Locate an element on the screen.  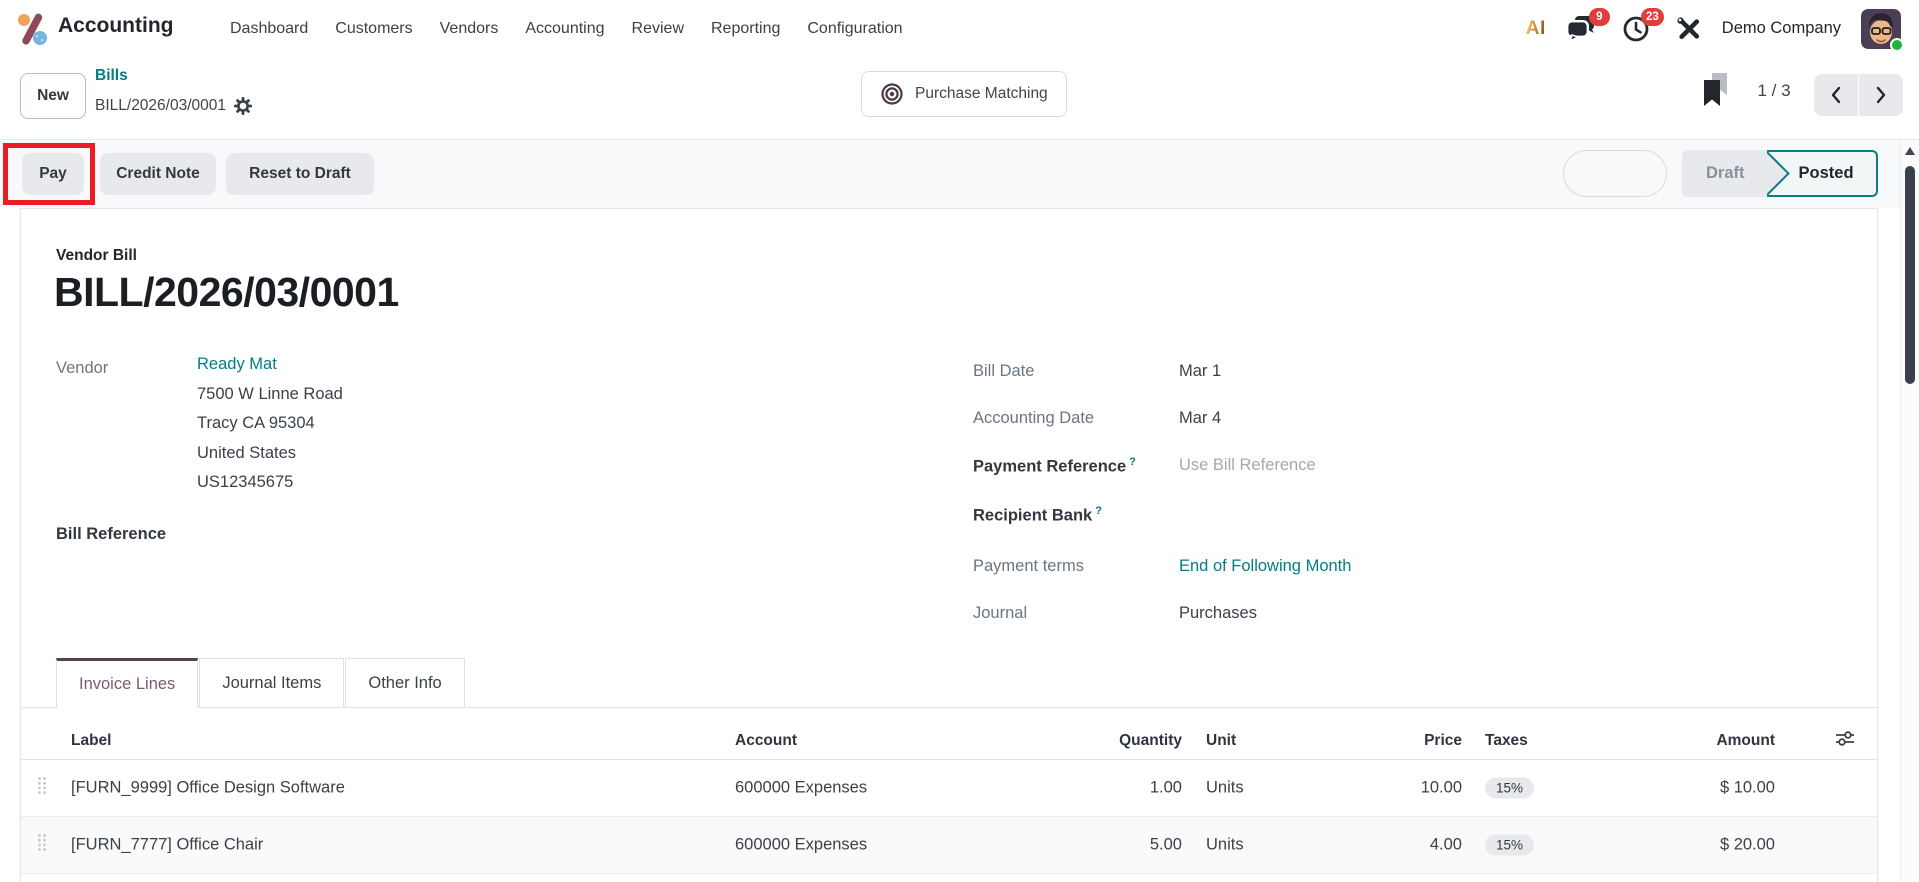
optional-columns-icon is located at coordinates (1845, 741).